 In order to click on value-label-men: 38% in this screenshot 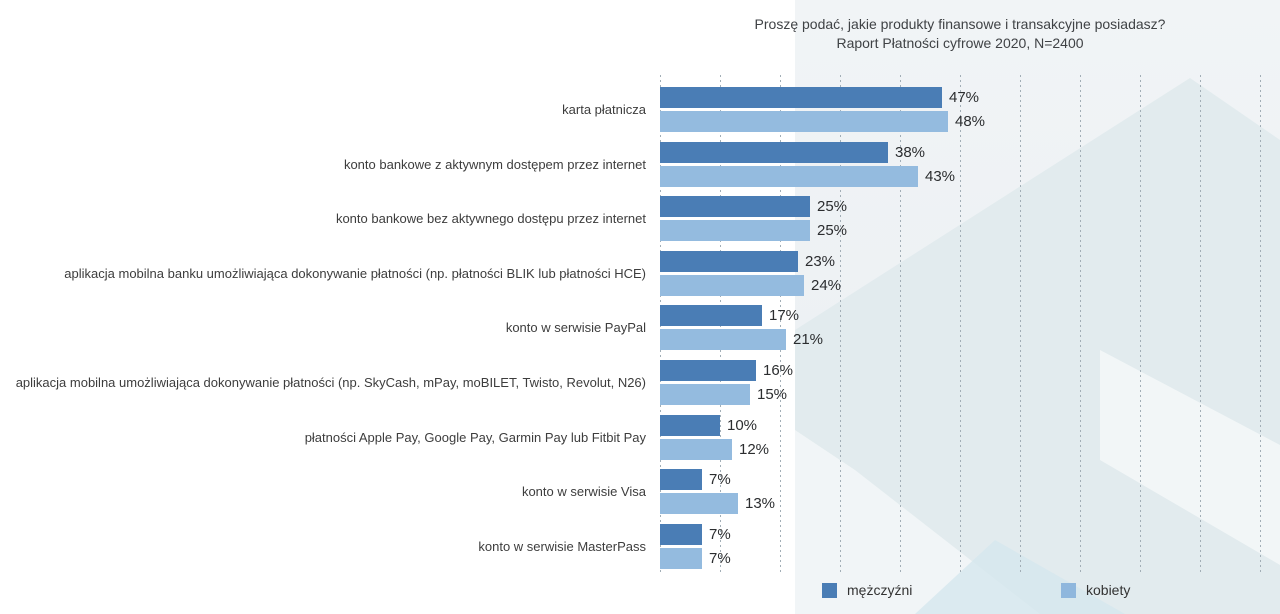, I will do `click(910, 152)`.